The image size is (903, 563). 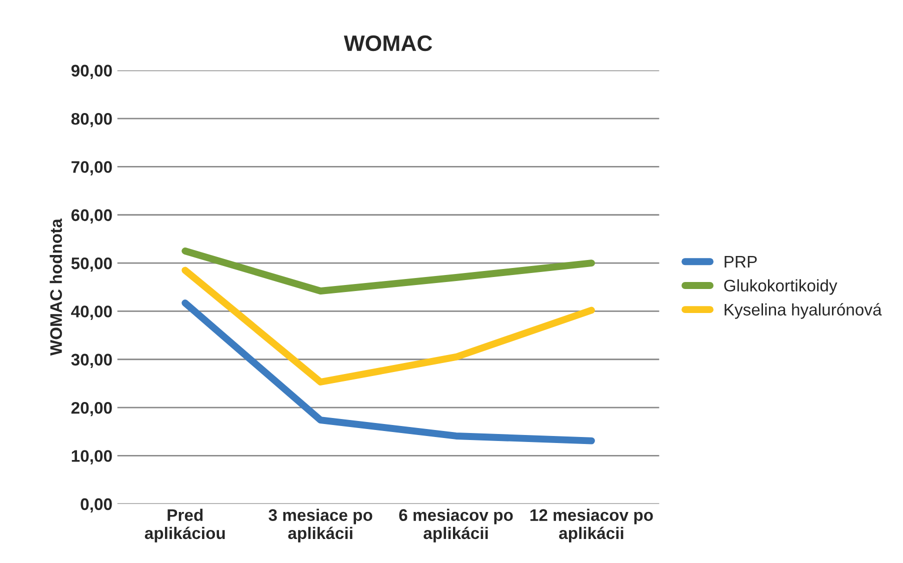 I want to click on y-tick-label: 90,00, so click(x=91, y=71).